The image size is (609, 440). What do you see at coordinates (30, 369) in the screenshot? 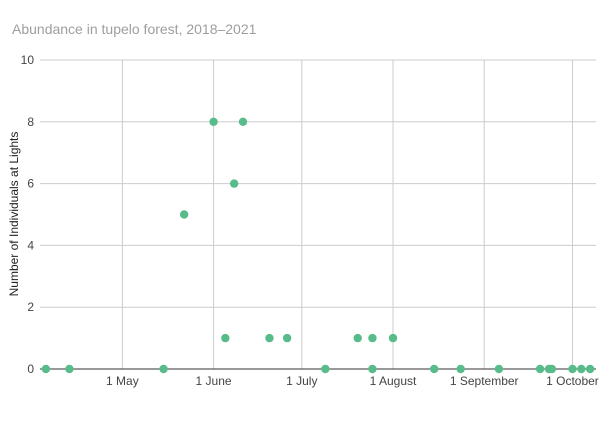
I see `y-tick-label: 0` at bounding box center [30, 369].